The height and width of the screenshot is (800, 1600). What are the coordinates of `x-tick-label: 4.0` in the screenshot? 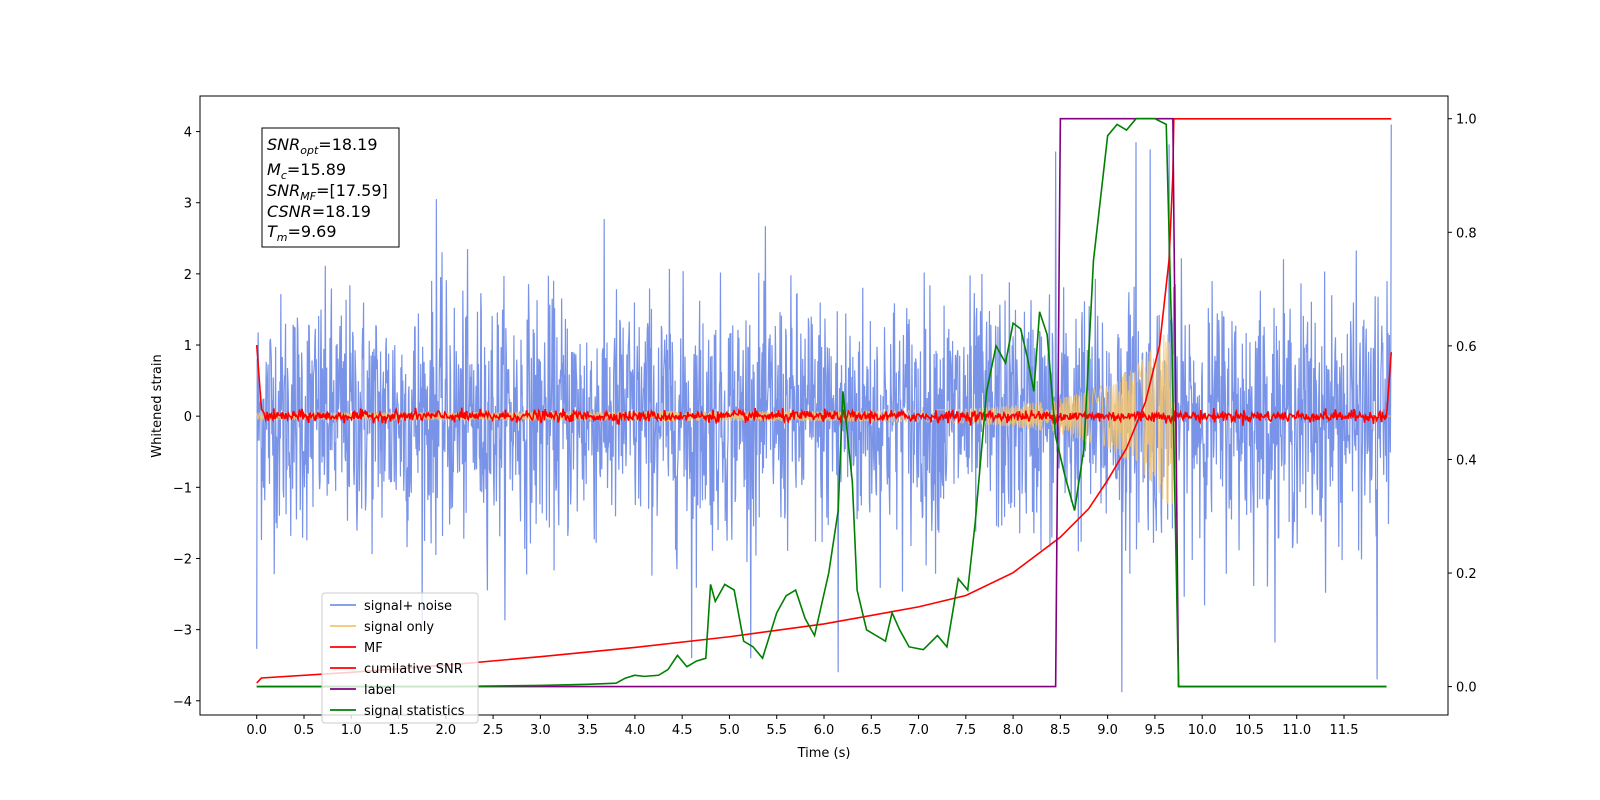 It's located at (635, 730).